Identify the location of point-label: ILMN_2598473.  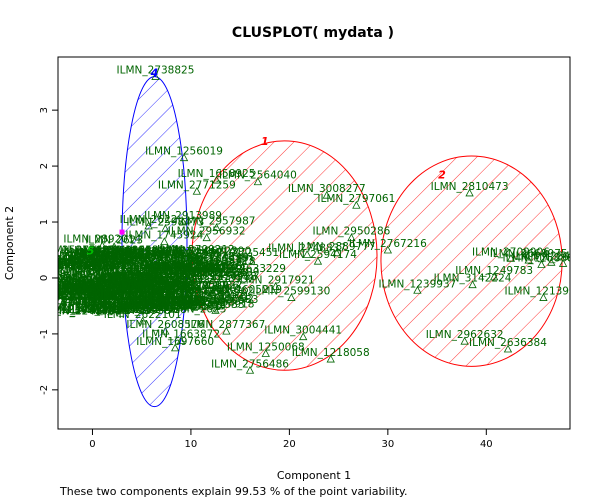
(165, 223).